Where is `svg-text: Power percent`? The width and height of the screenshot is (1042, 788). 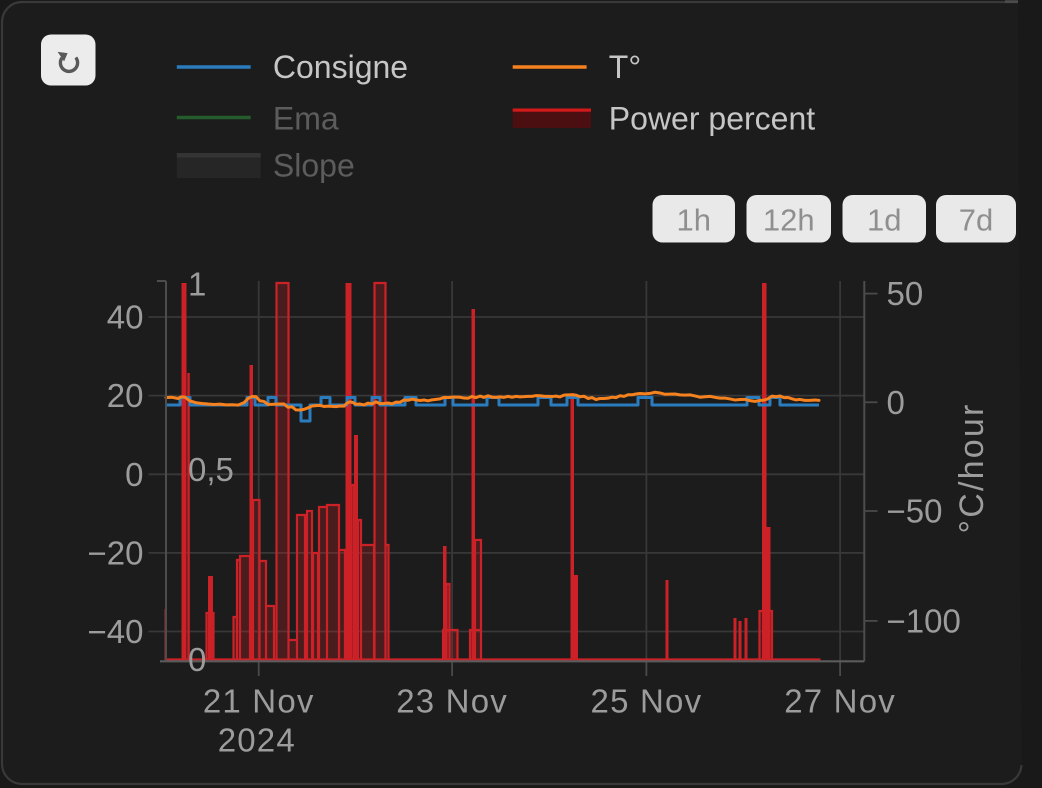
svg-text: Power percent is located at coordinates (712, 119).